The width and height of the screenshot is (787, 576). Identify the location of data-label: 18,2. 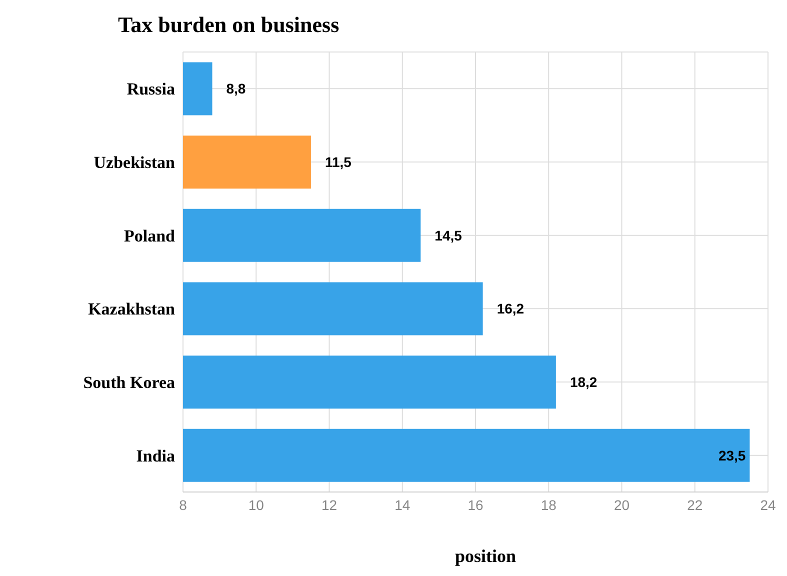
(584, 382).